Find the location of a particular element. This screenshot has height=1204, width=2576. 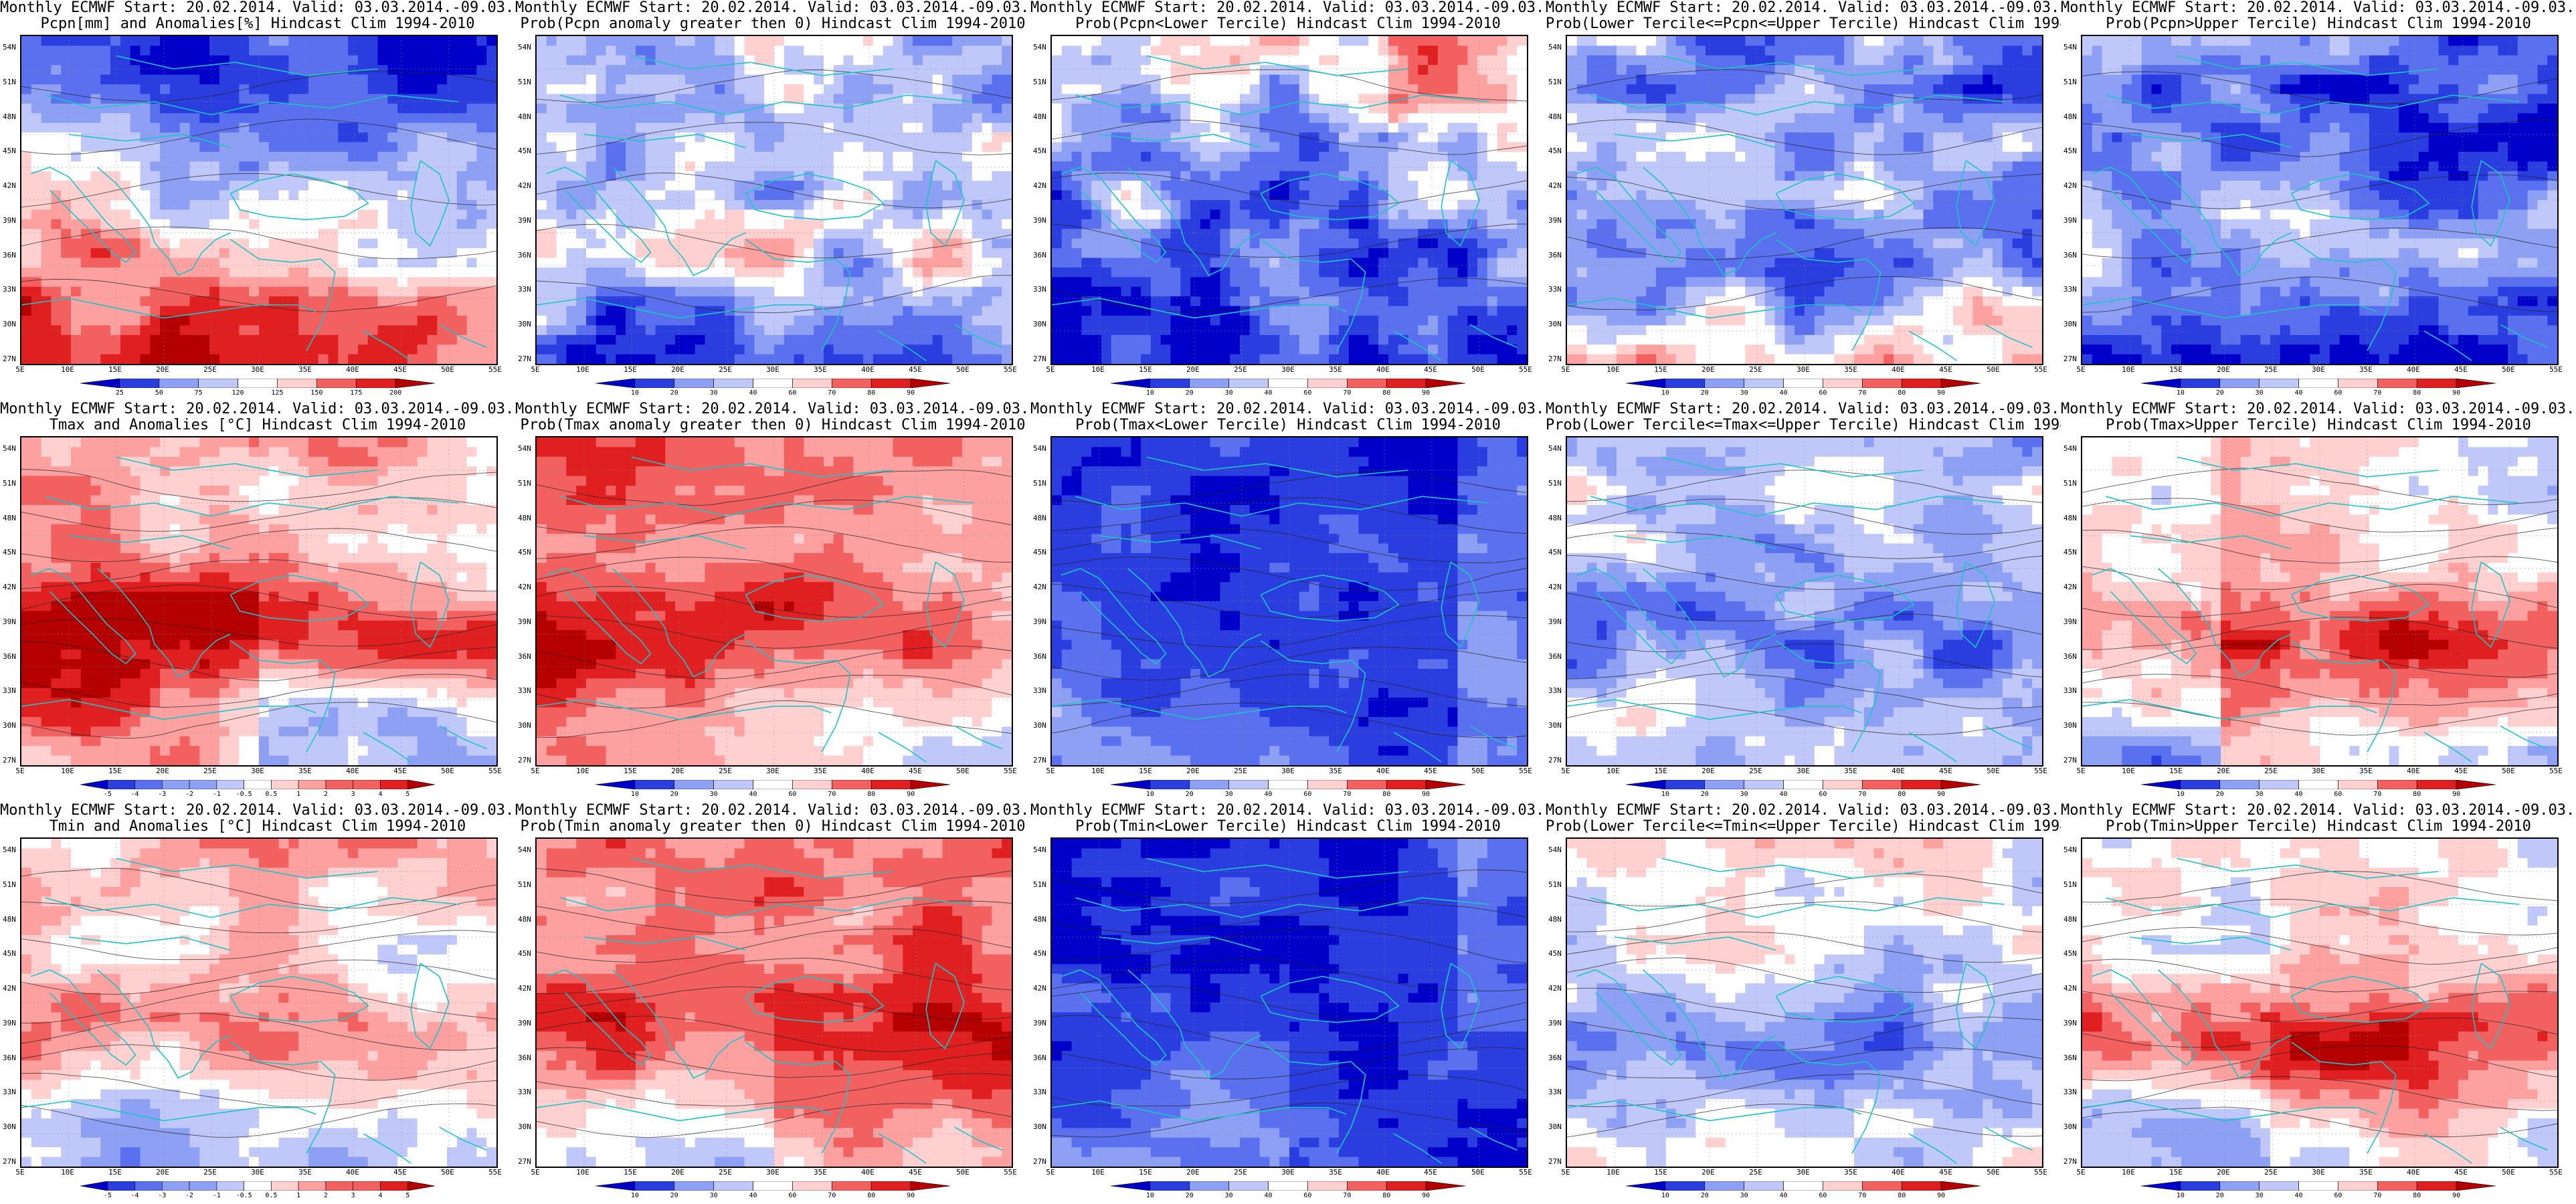

longitude-label: 40E is located at coordinates (2413, 1172).